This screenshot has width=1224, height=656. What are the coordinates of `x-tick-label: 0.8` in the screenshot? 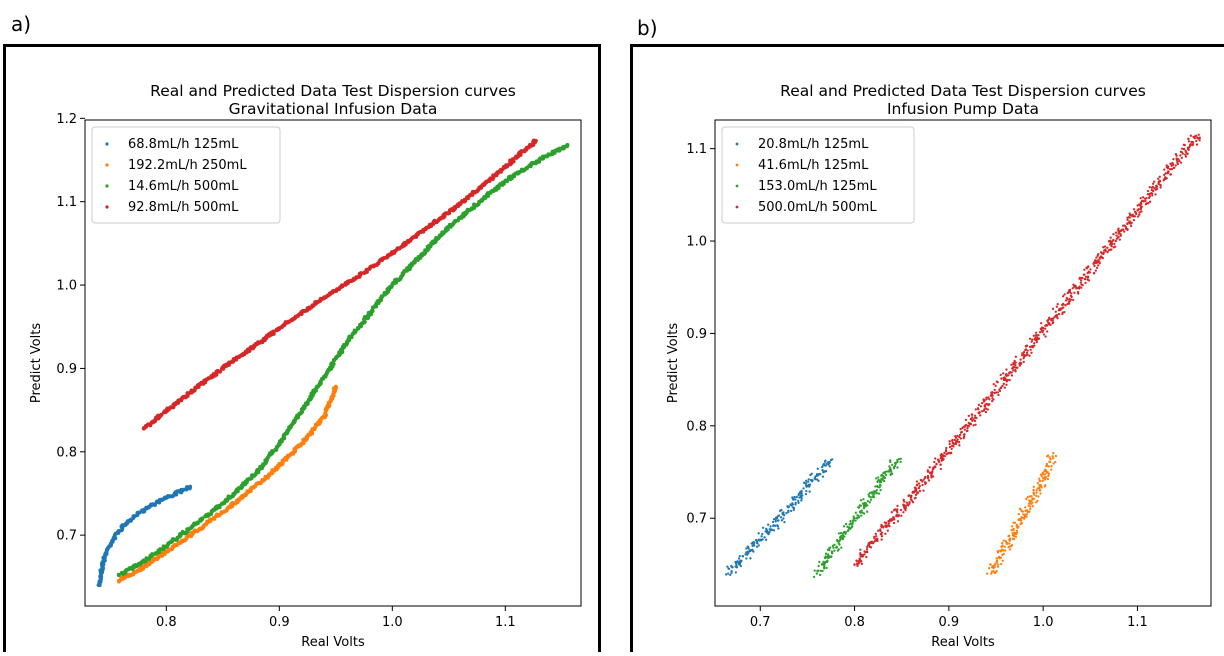 It's located at (854, 622).